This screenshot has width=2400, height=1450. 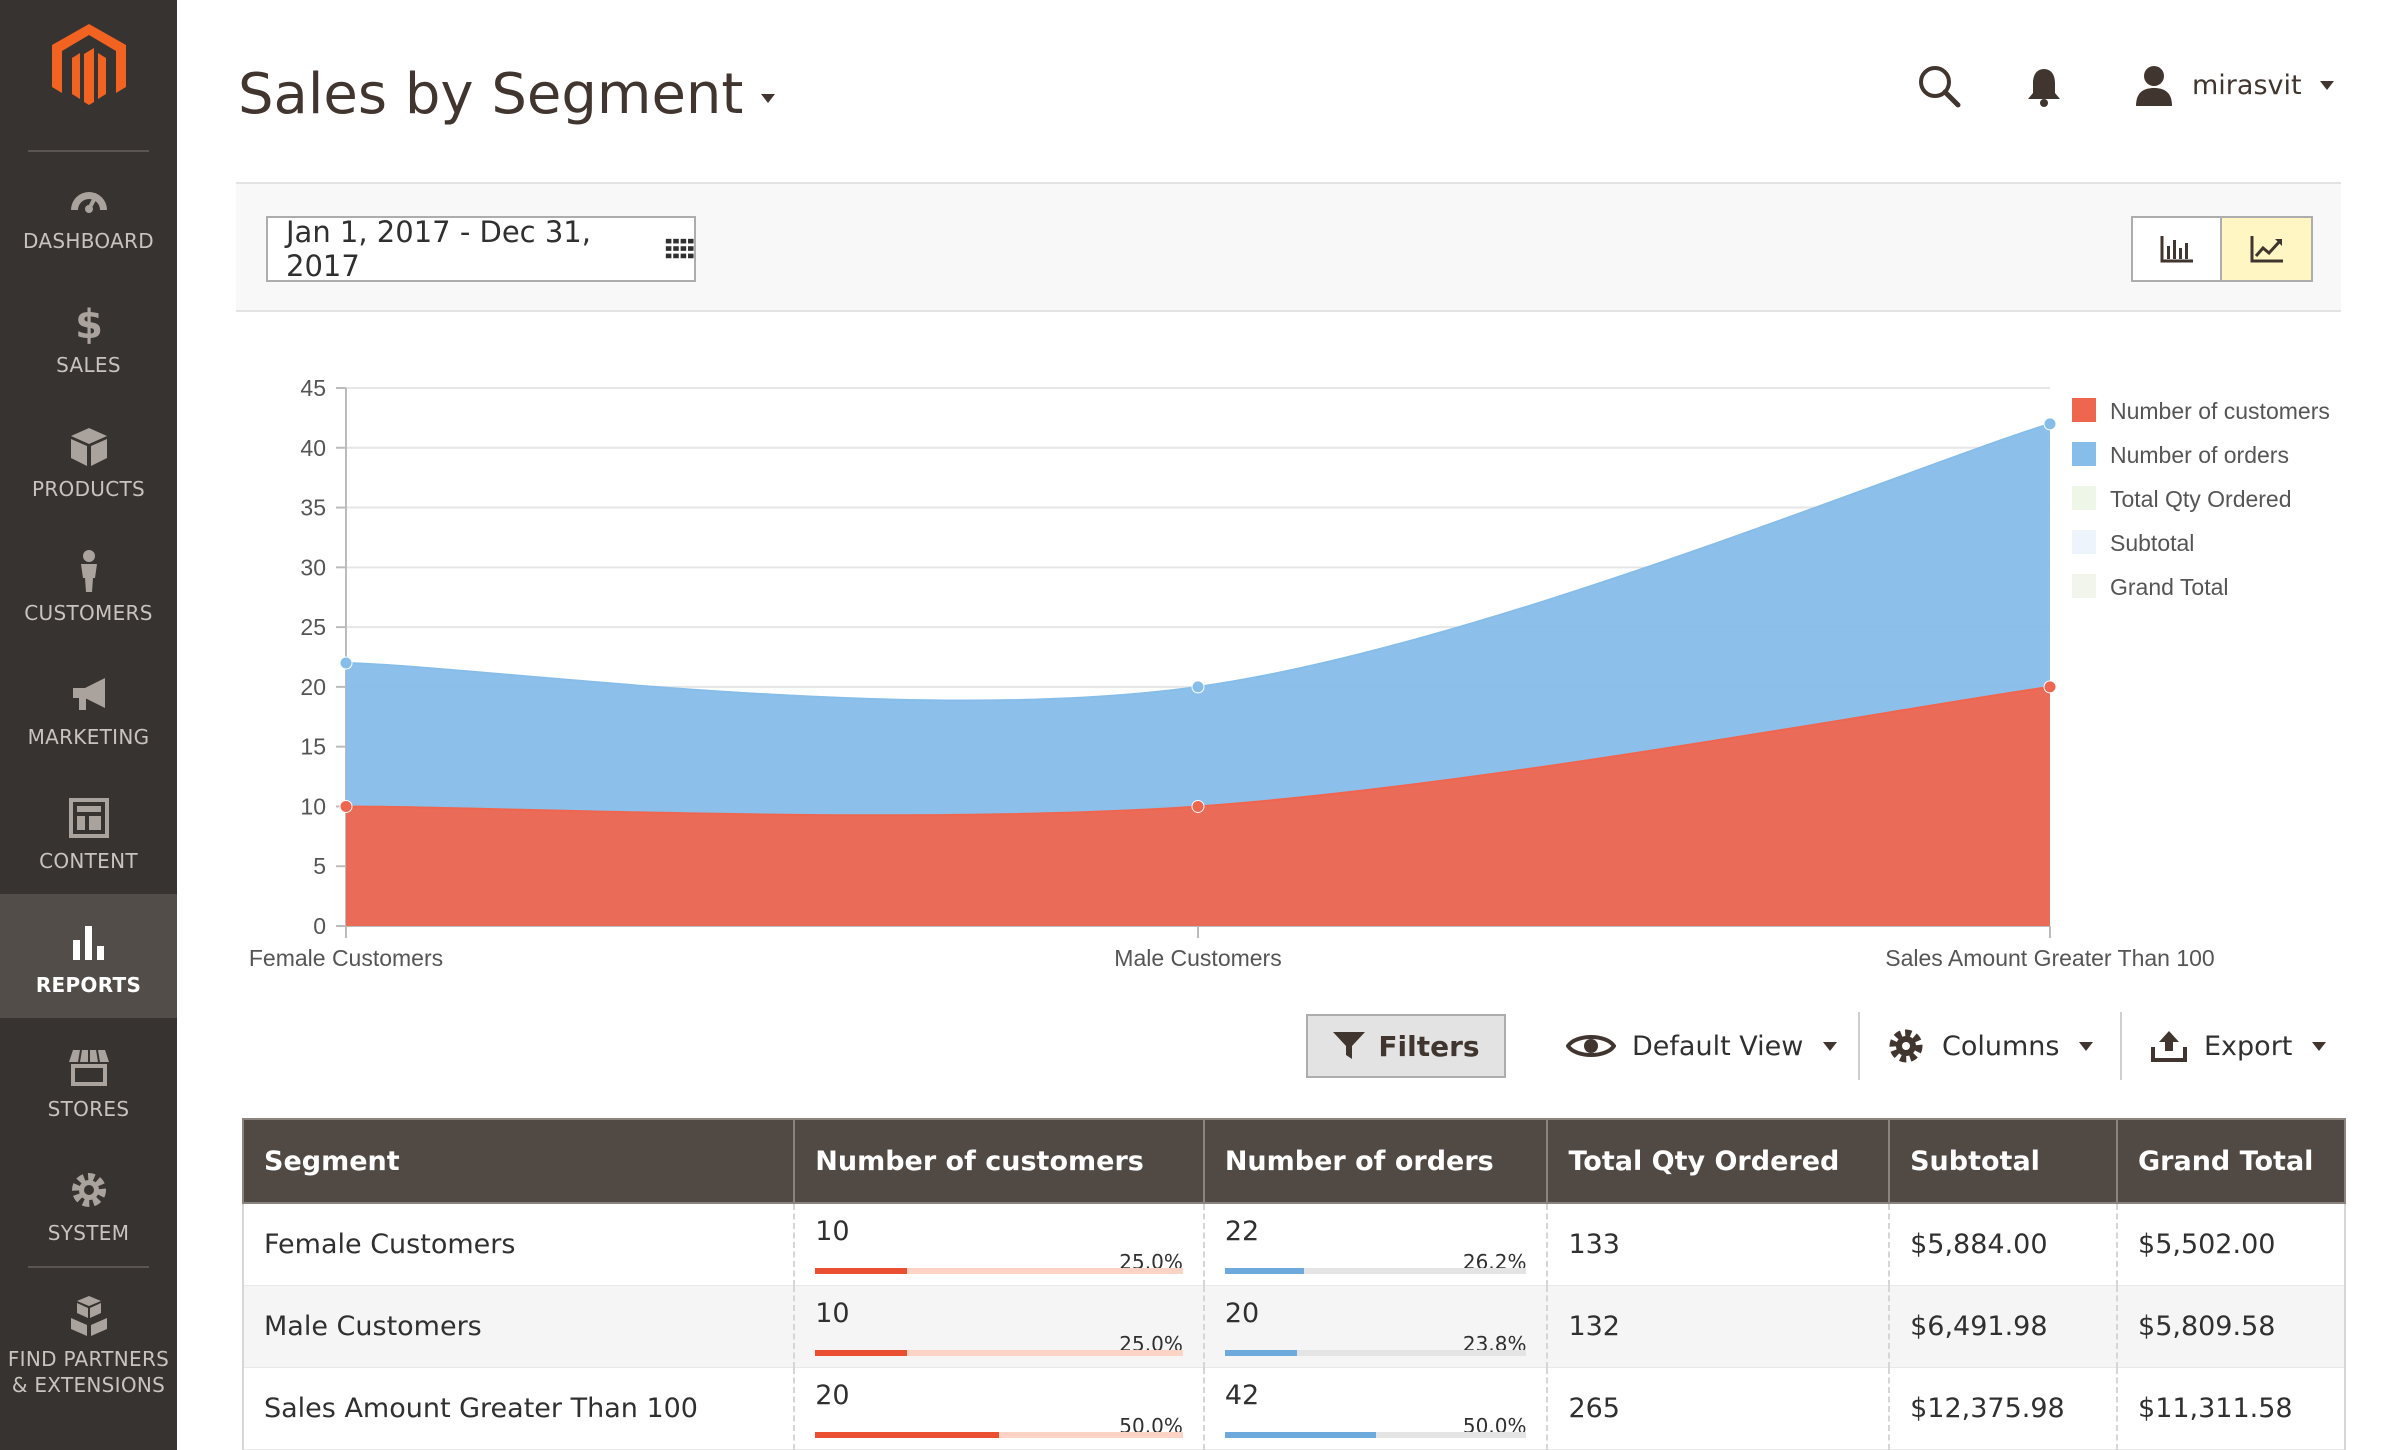 I want to click on layout-icon, so click(x=88, y=818).